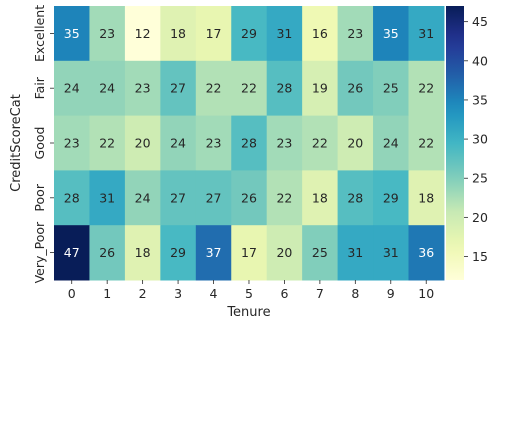 The height and width of the screenshot is (437, 530). Describe the element at coordinates (39, 252) in the screenshot. I see `y-tick-label: Very_Poor` at that location.